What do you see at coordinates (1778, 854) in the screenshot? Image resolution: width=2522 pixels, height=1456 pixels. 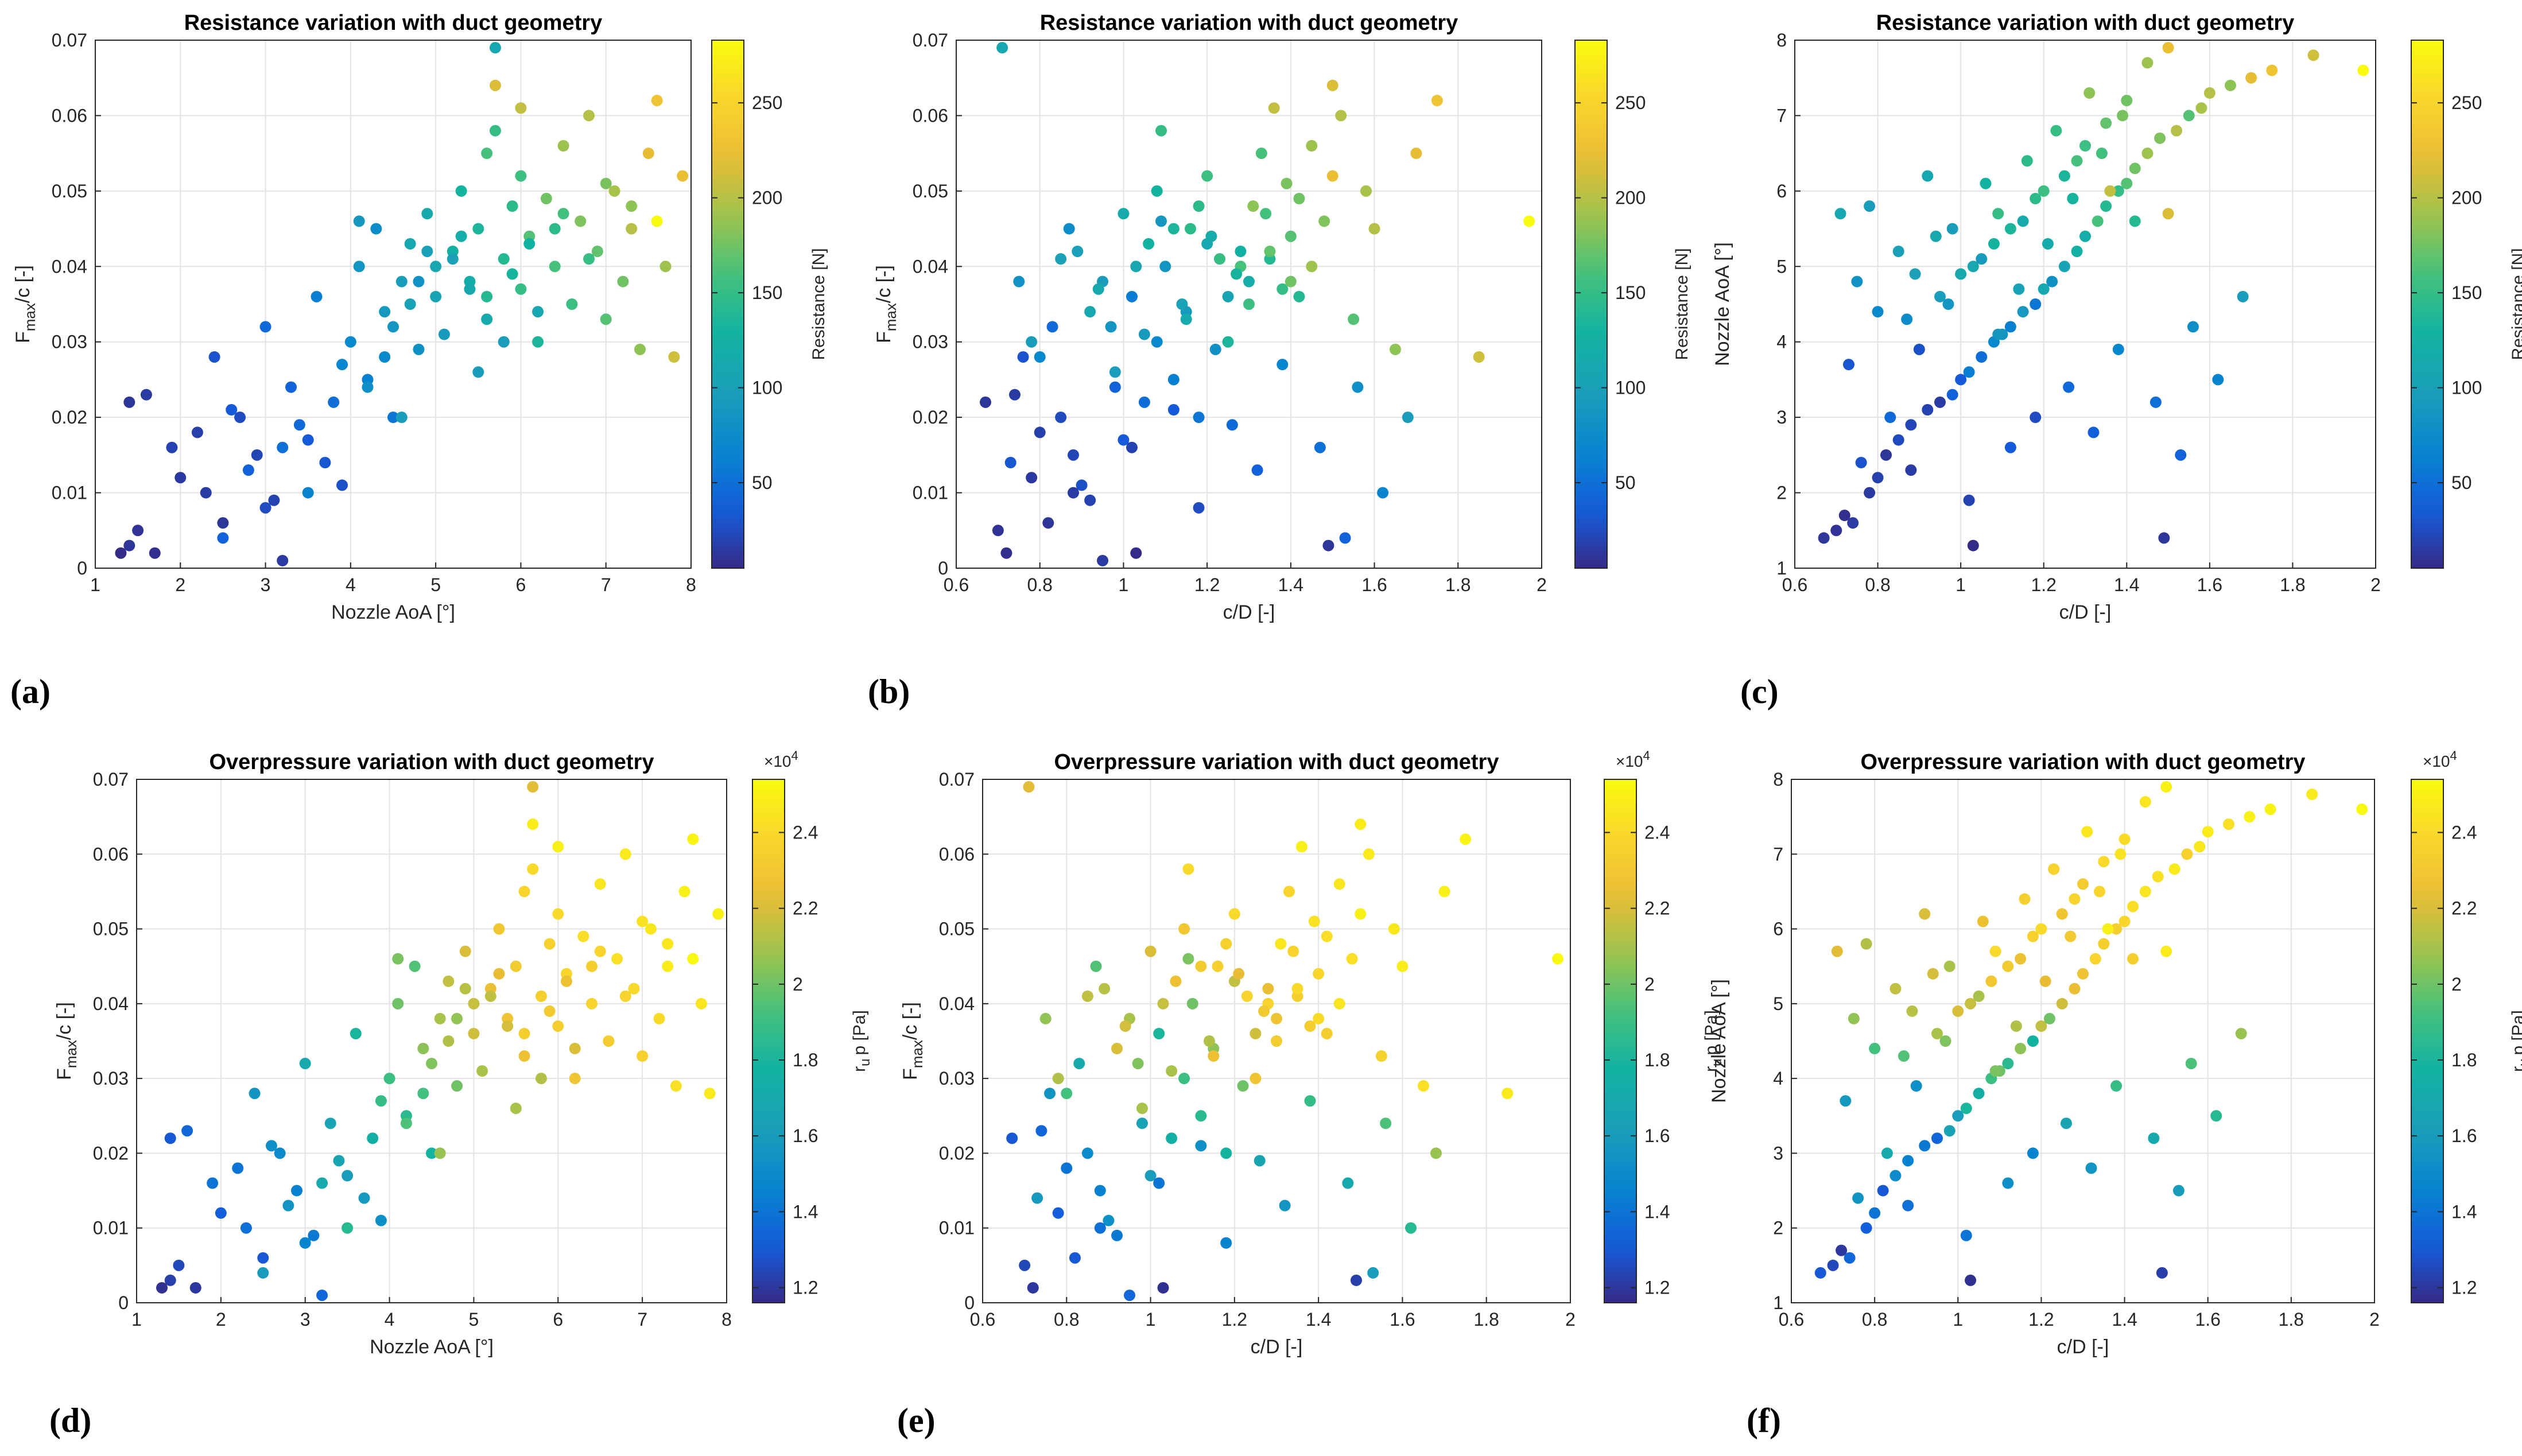 I see `y-tick-label: 7` at bounding box center [1778, 854].